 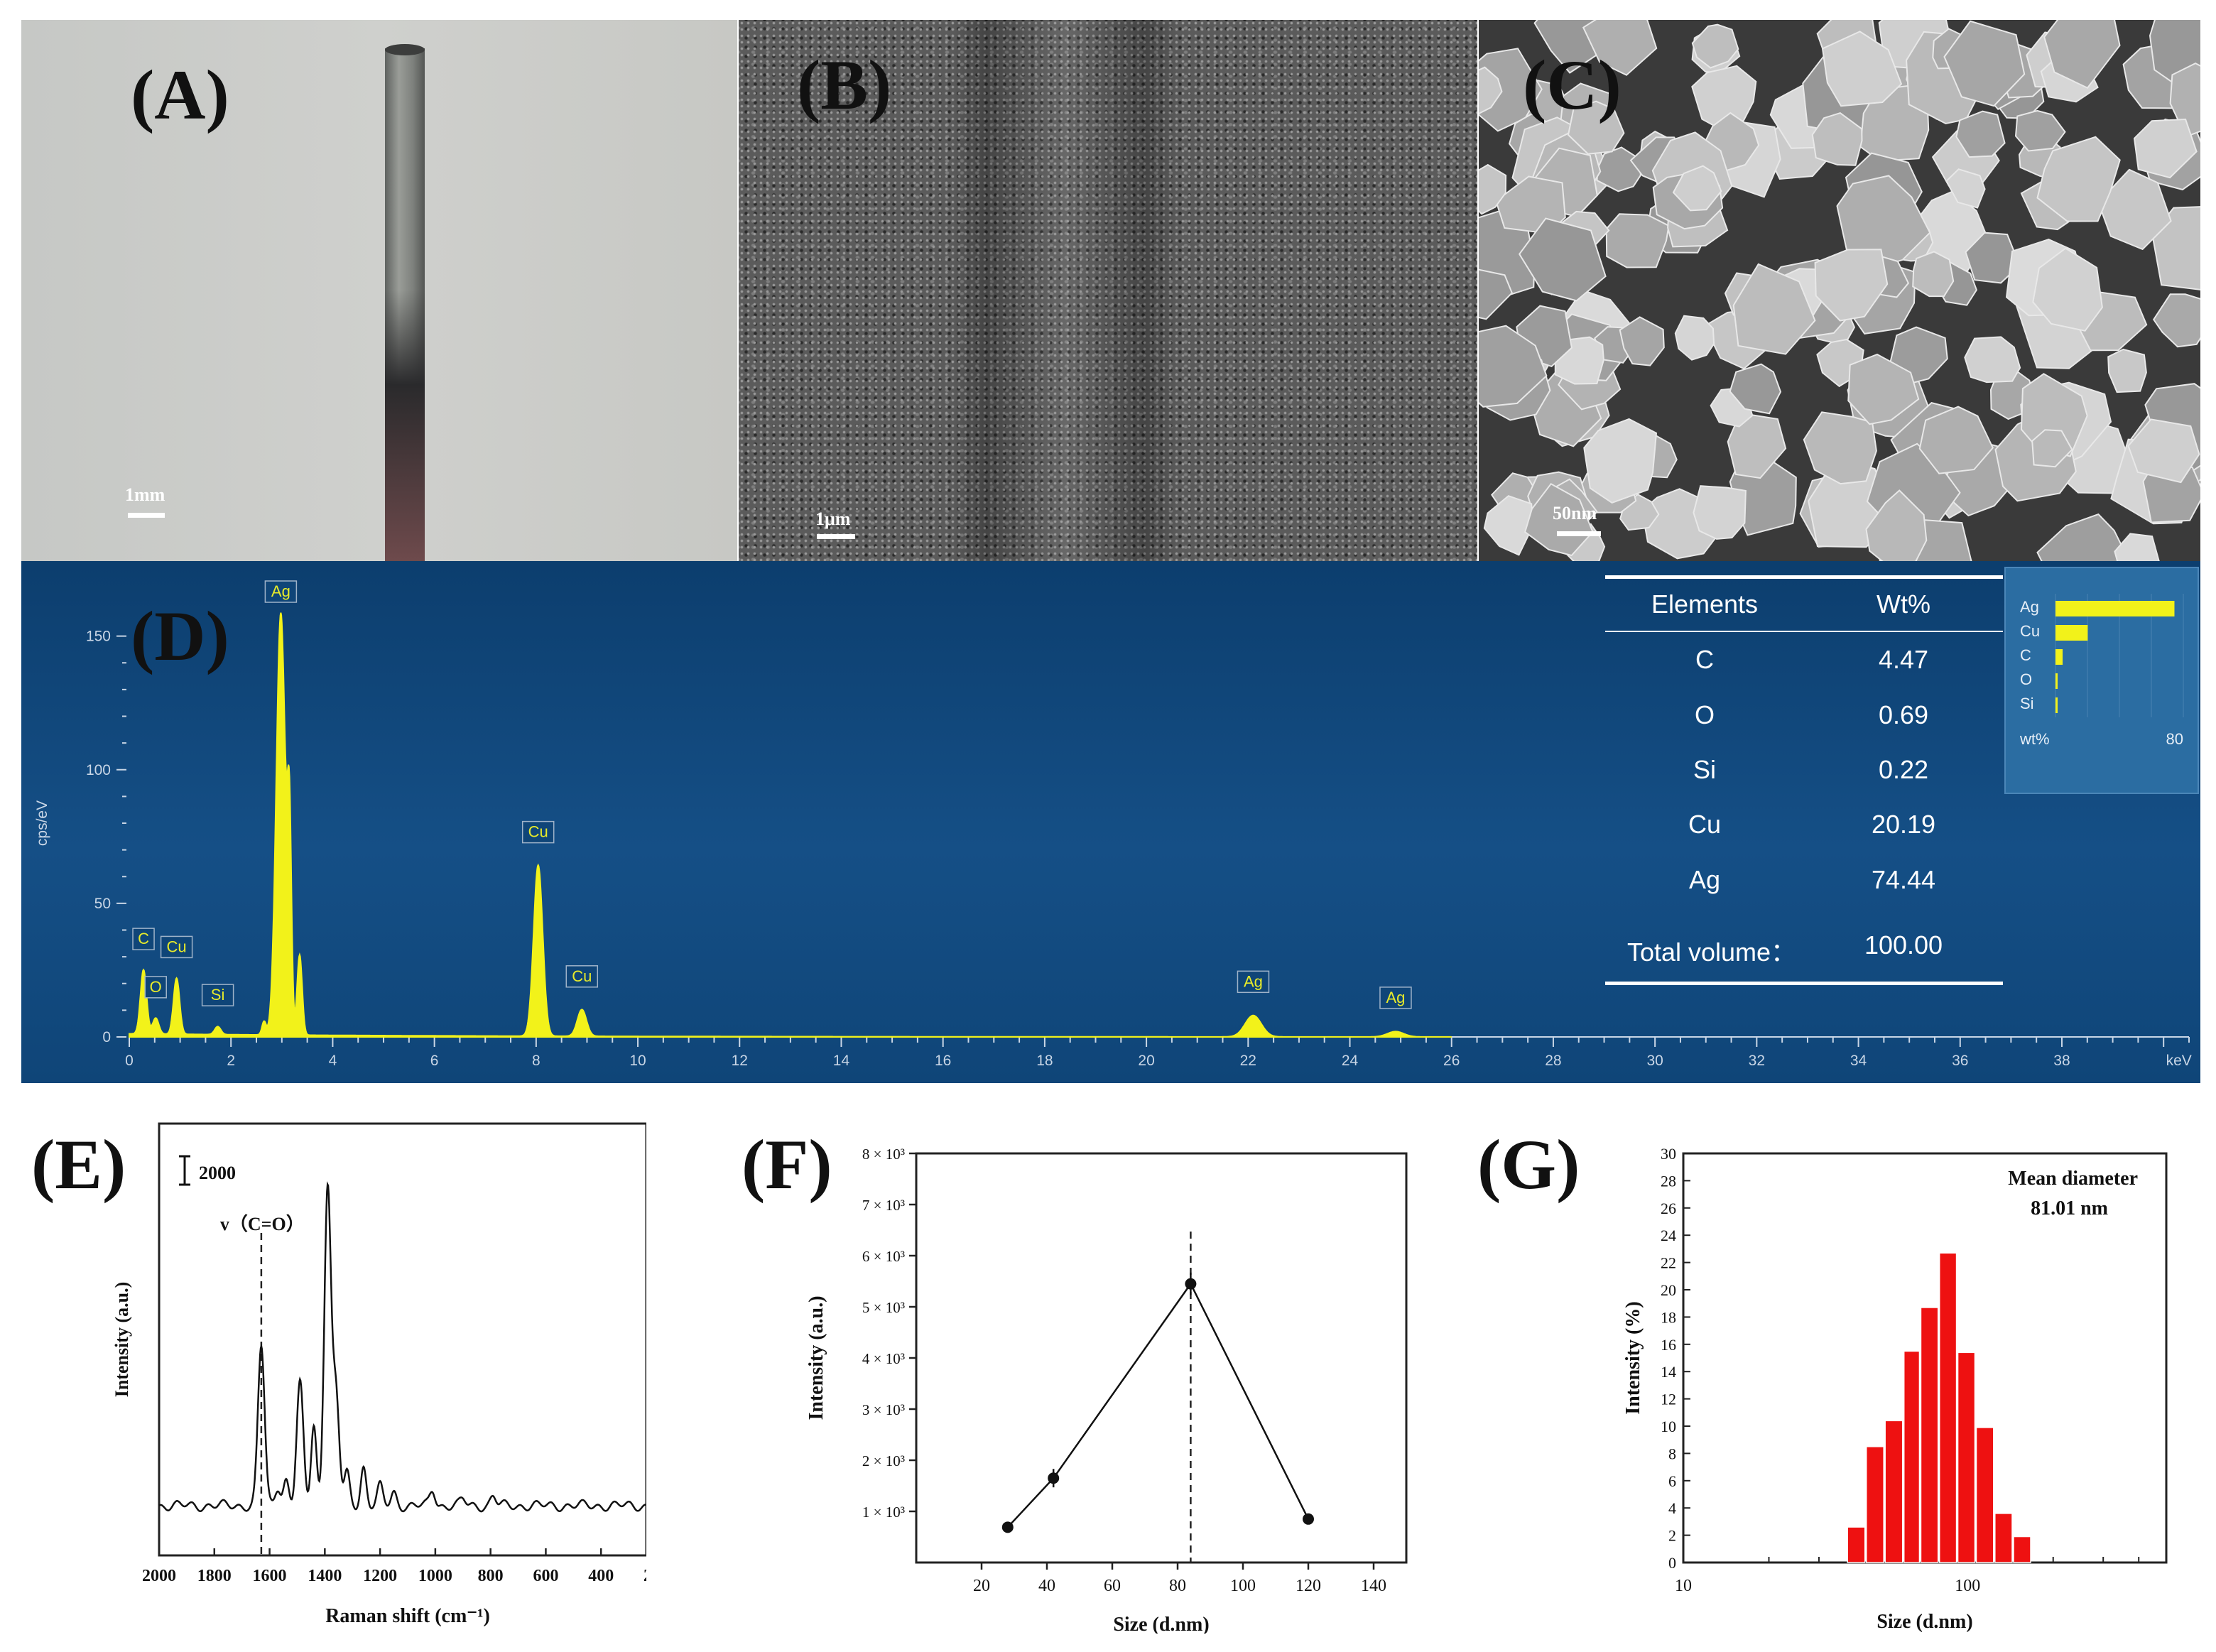 What do you see at coordinates (1904, 659) in the screenshot?
I see `table-row-wt: 4.47` at bounding box center [1904, 659].